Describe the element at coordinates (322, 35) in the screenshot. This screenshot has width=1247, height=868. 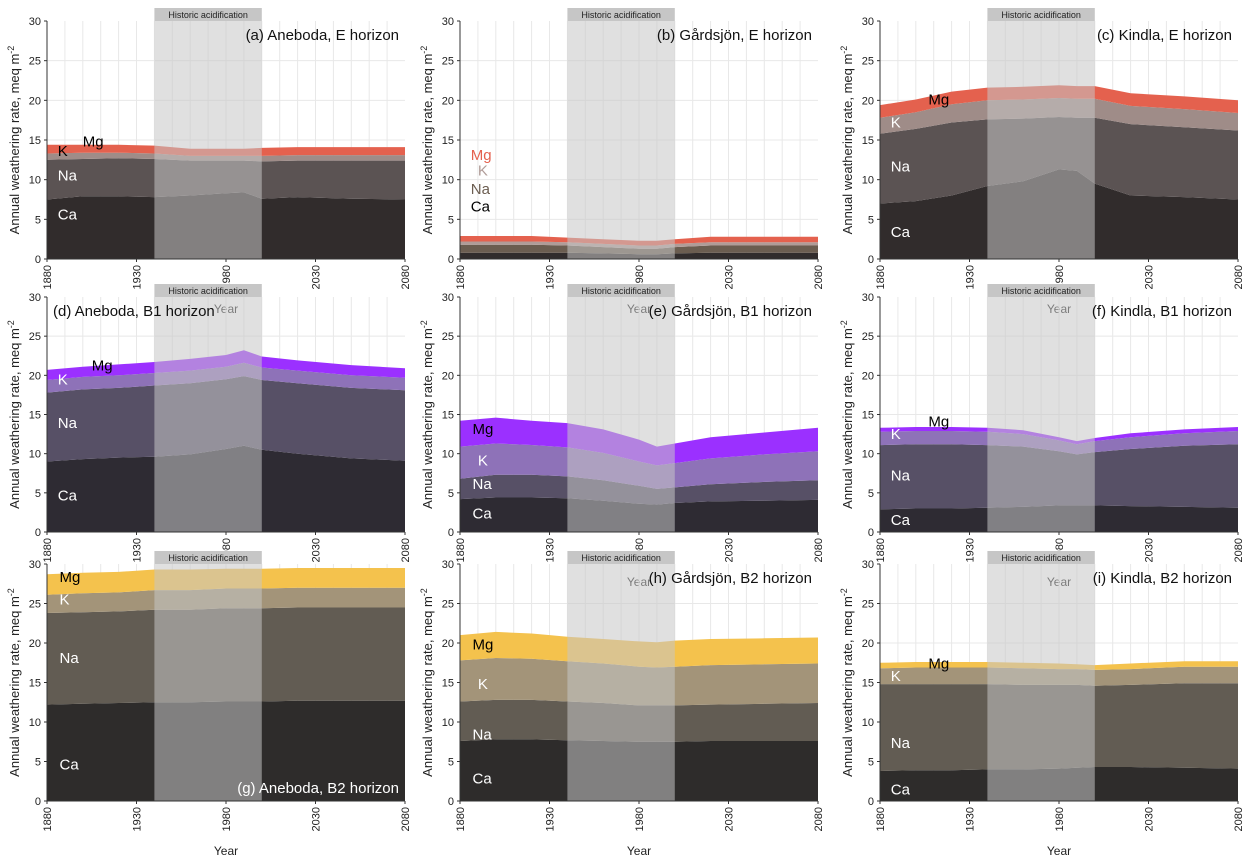
I see `panel-title: (a) Aneboda, E horizon` at that location.